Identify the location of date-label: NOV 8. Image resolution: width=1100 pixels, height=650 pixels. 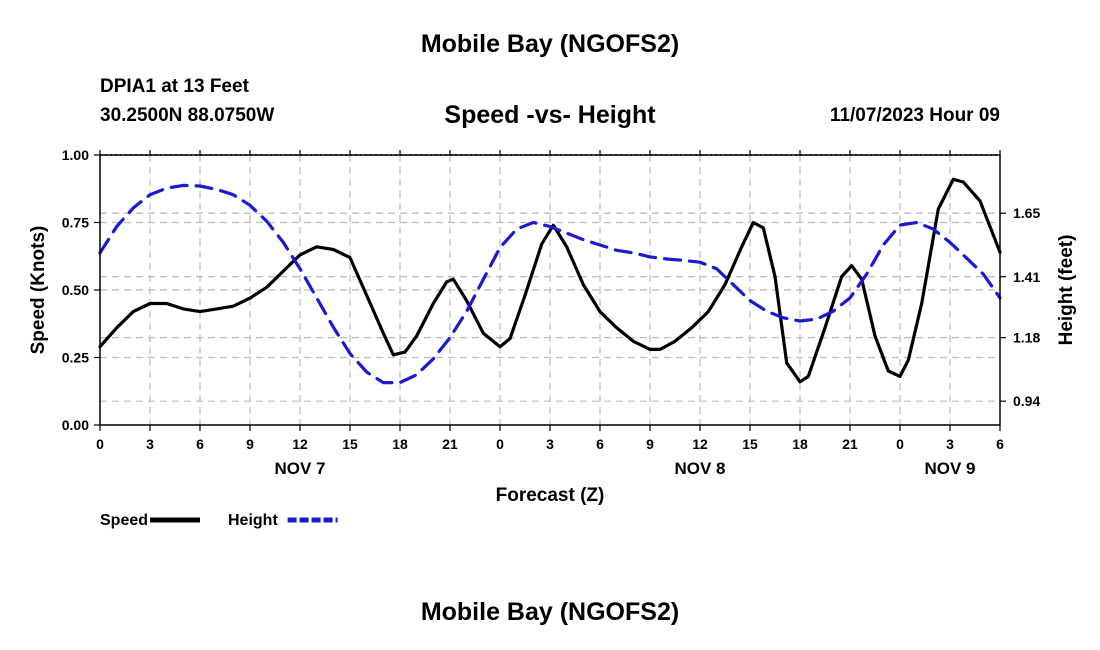
(699, 468).